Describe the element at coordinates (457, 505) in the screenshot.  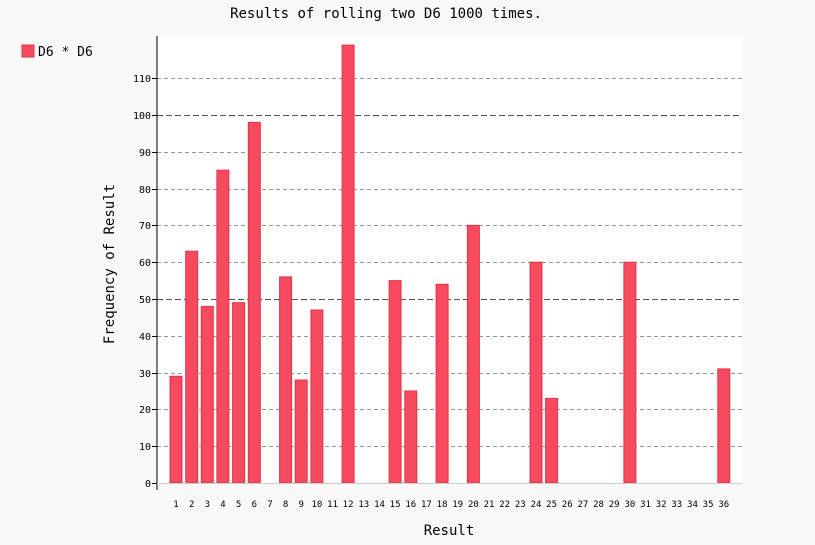
I see `x-tick-label: 19` at that location.